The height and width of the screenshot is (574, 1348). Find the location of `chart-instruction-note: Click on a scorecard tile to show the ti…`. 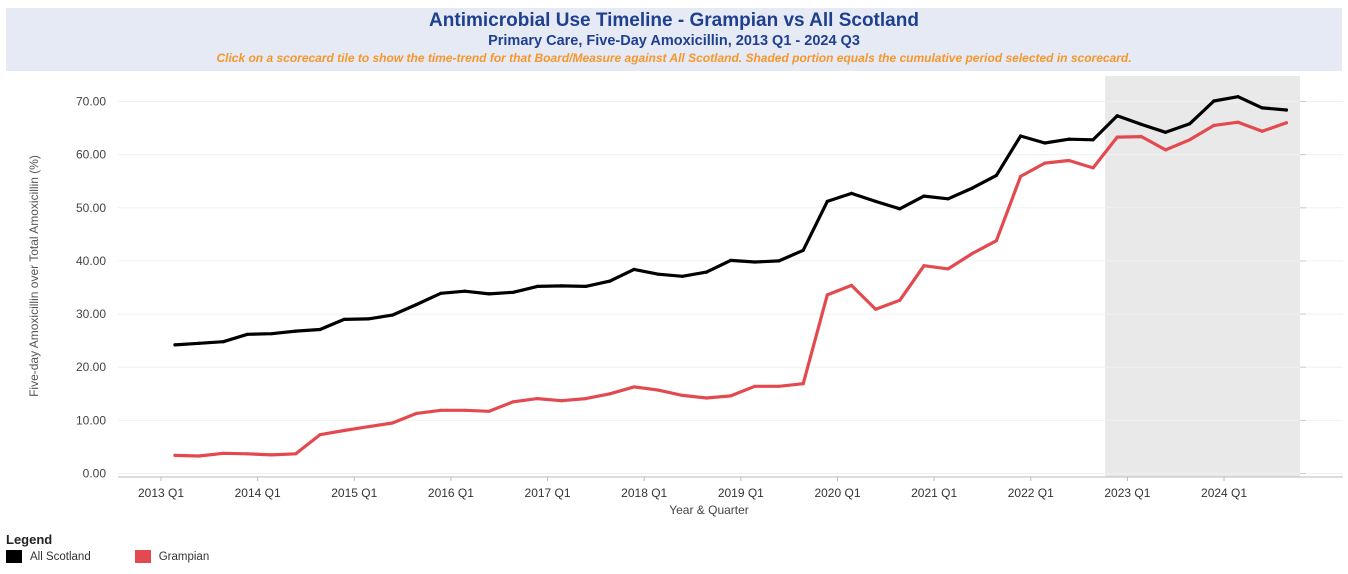

chart-instruction-note: Click on a scorecard tile to show the ti… is located at coordinates (674, 58).